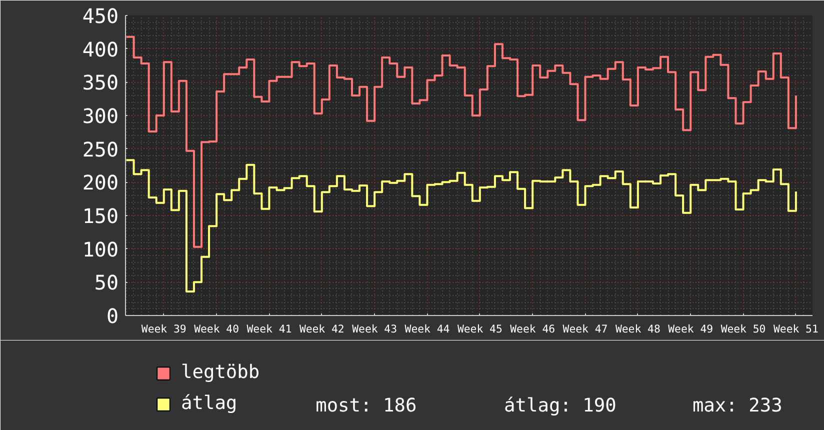 The image size is (824, 430). Describe the element at coordinates (269, 329) in the screenshot. I see `x-tick-label: Week 41` at that location.